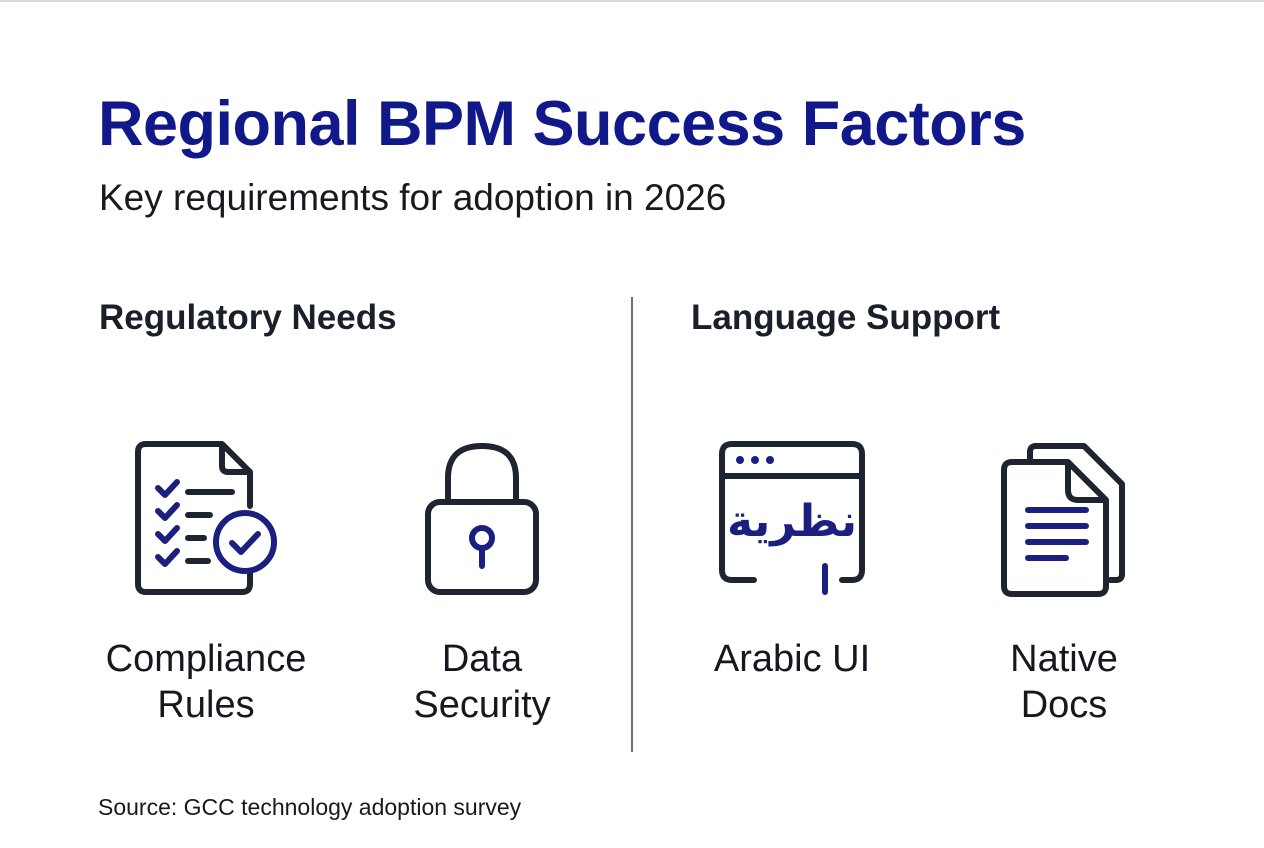  What do you see at coordinates (1063, 520) in the screenshot?
I see `stacked-documents-icon` at bounding box center [1063, 520].